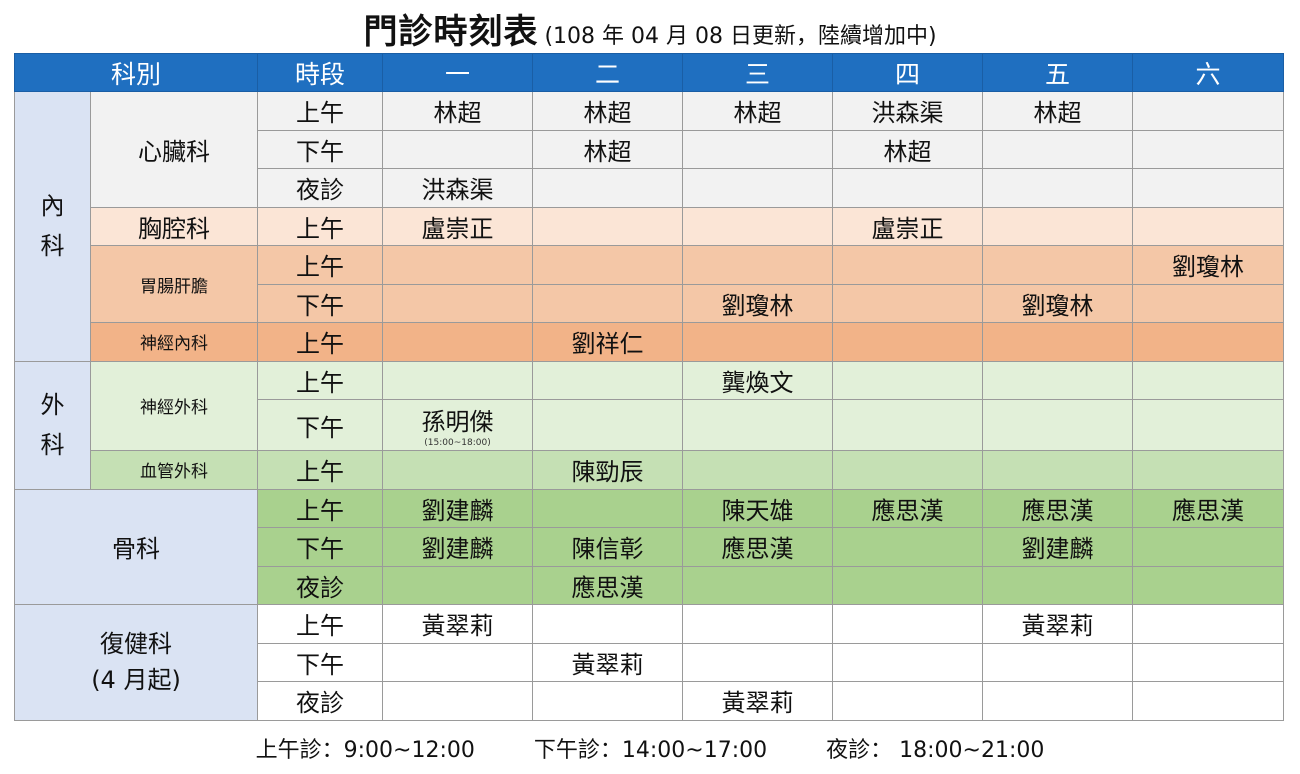 Image resolution: width=1300 pixels, height=774 pixels. I want to click on section-internal: 內 科, so click(52, 226).